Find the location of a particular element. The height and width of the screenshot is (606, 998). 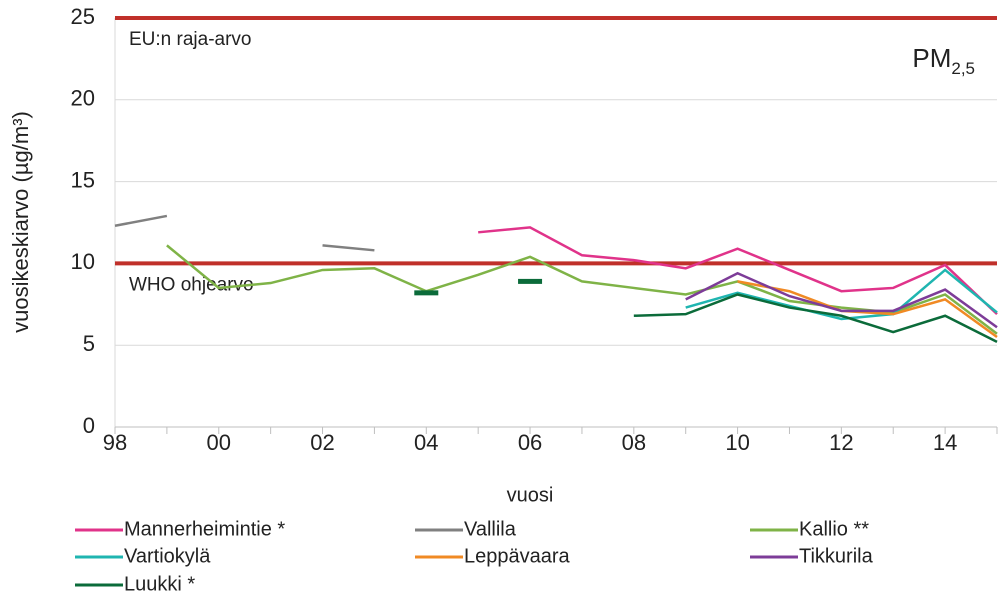

x-axis-title: vuosi is located at coordinates (530, 495).